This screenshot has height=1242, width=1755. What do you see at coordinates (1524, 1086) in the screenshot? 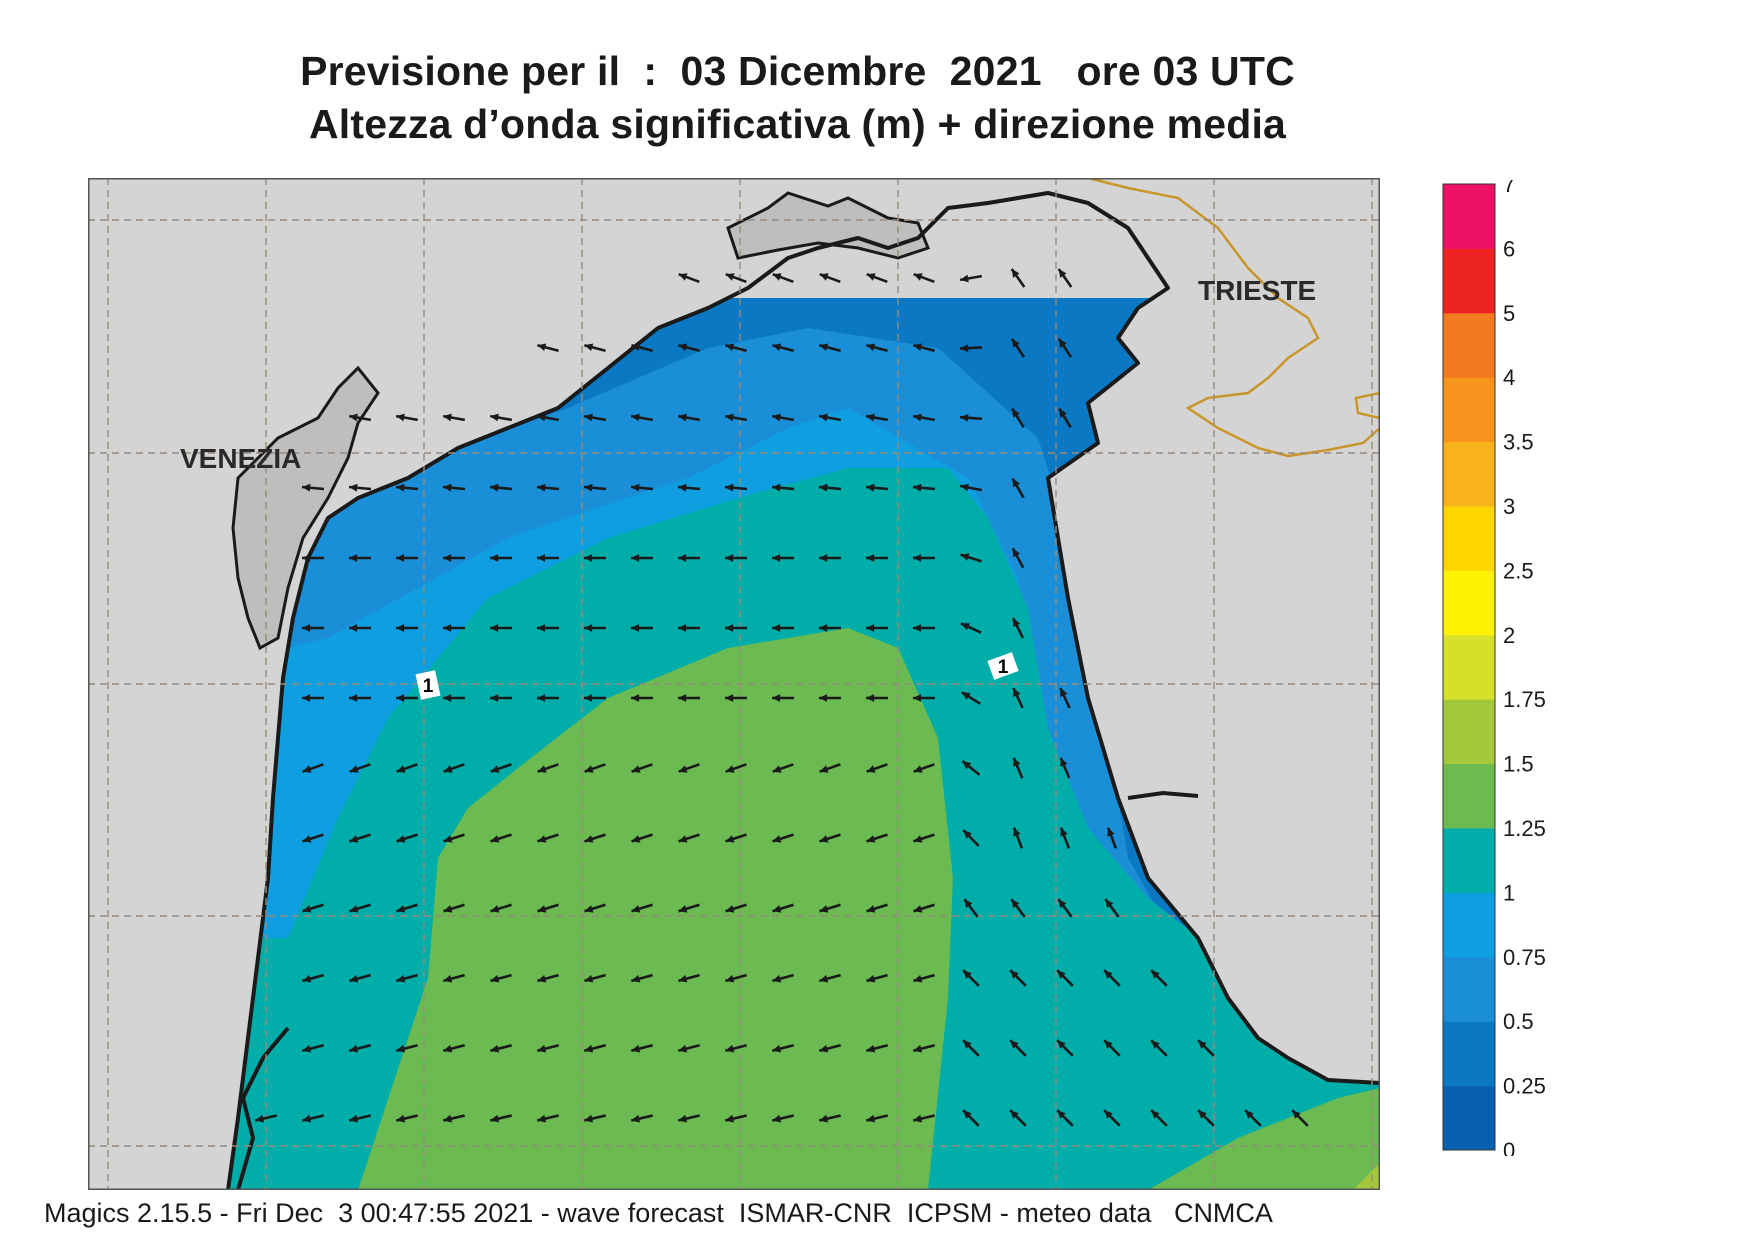
I see `legend-level-label: 0.25` at bounding box center [1524, 1086].